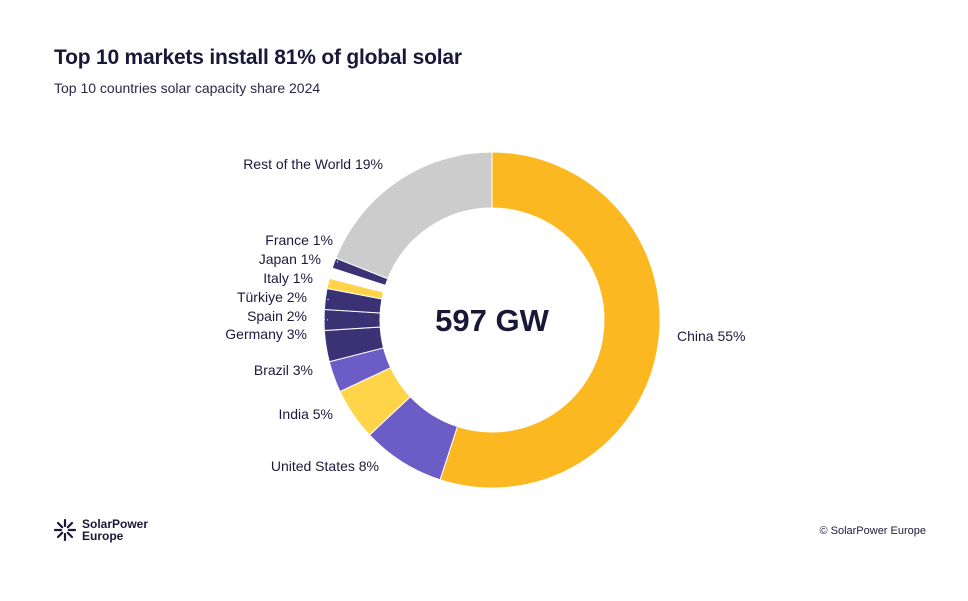 The width and height of the screenshot is (968, 601). What do you see at coordinates (272, 297) in the screenshot?
I see `label-t-rkiye: Türkiye 2%` at bounding box center [272, 297].